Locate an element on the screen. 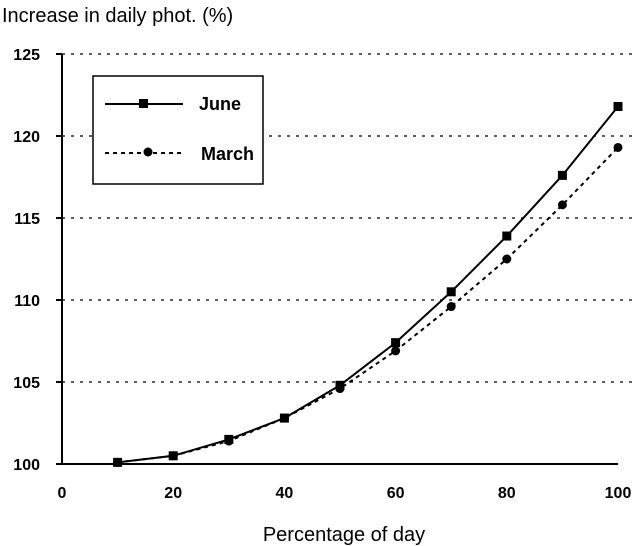 The height and width of the screenshot is (546, 642). legend-label-march: March is located at coordinates (227, 154).